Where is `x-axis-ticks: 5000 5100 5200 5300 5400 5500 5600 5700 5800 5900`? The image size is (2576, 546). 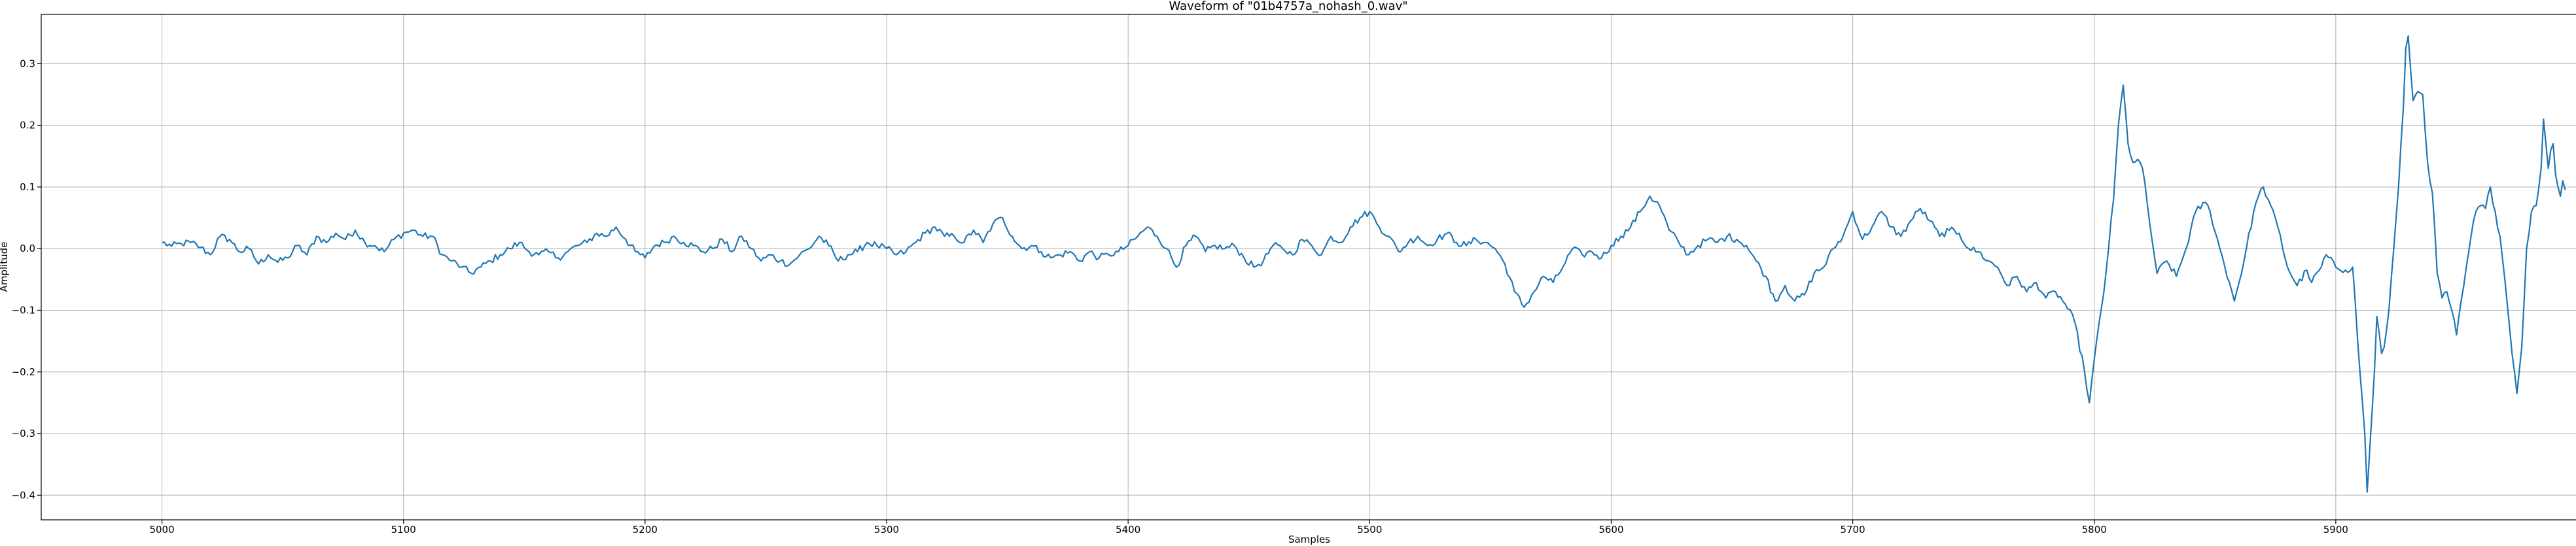 x-axis-ticks: 5000 5100 5200 5300 5400 5500 5600 5700 5800 5900 is located at coordinates (1248, 528).